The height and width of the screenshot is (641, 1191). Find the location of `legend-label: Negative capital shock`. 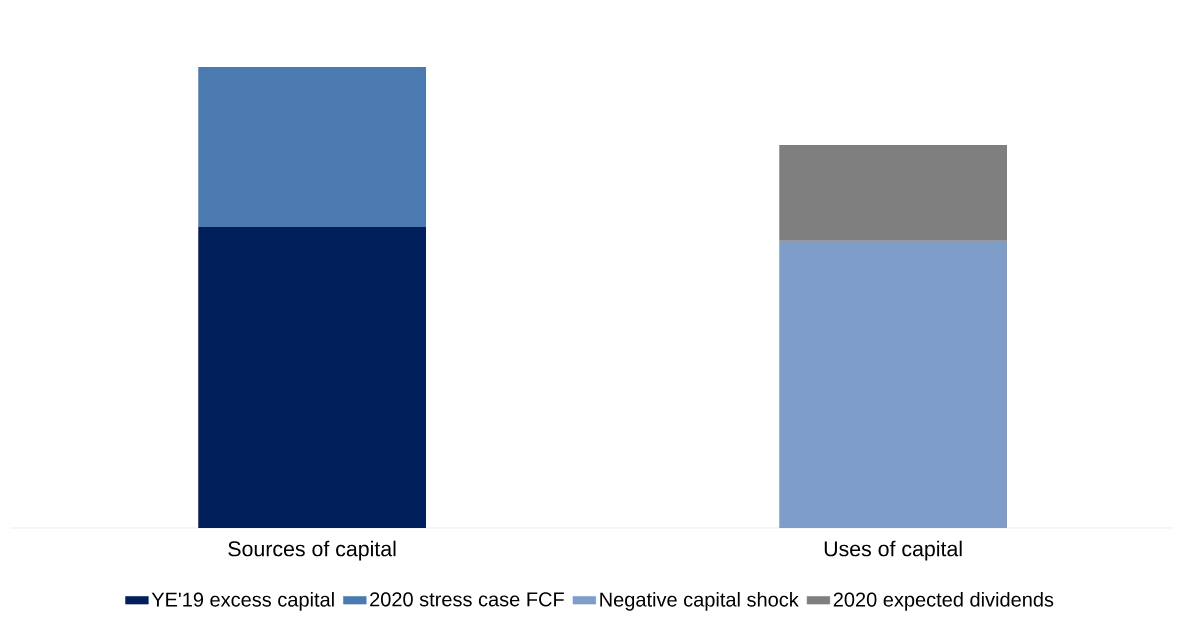

legend-label: Negative capital shock is located at coordinates (699, 601).